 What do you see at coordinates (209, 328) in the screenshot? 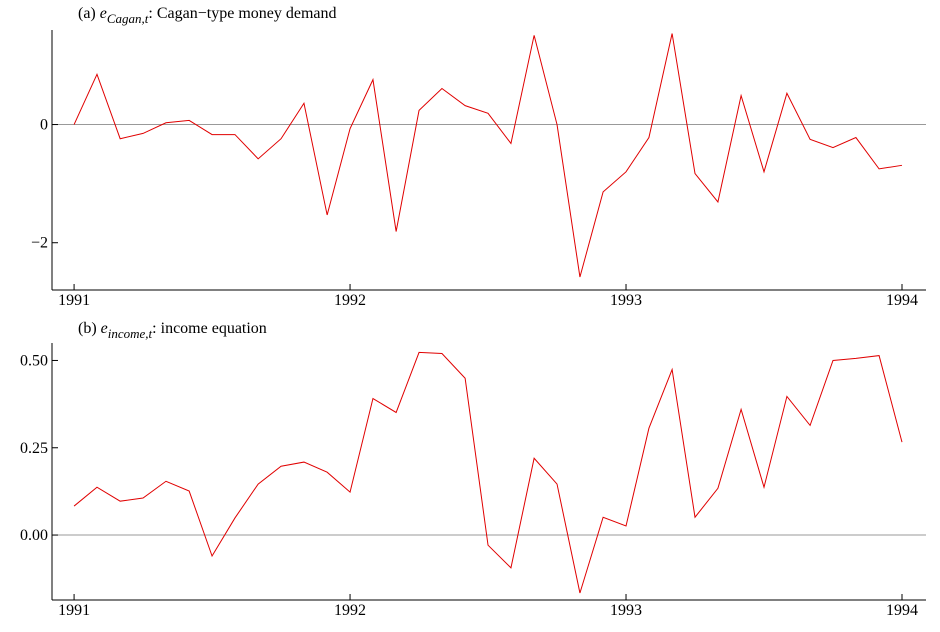
I see `title-rest: : income equation` at bounding box center [209, 328].